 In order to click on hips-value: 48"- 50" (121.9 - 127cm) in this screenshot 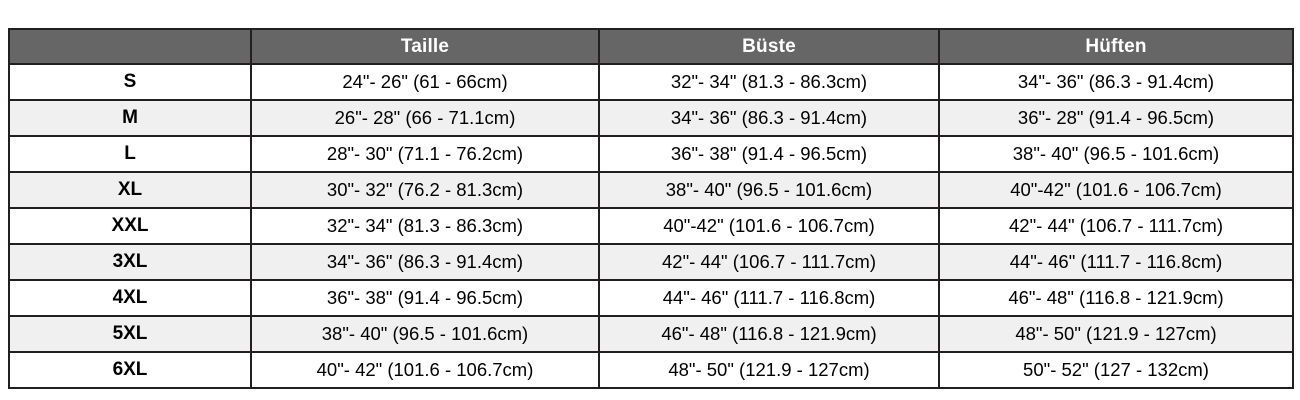, I will do `click(1116, 334)`.